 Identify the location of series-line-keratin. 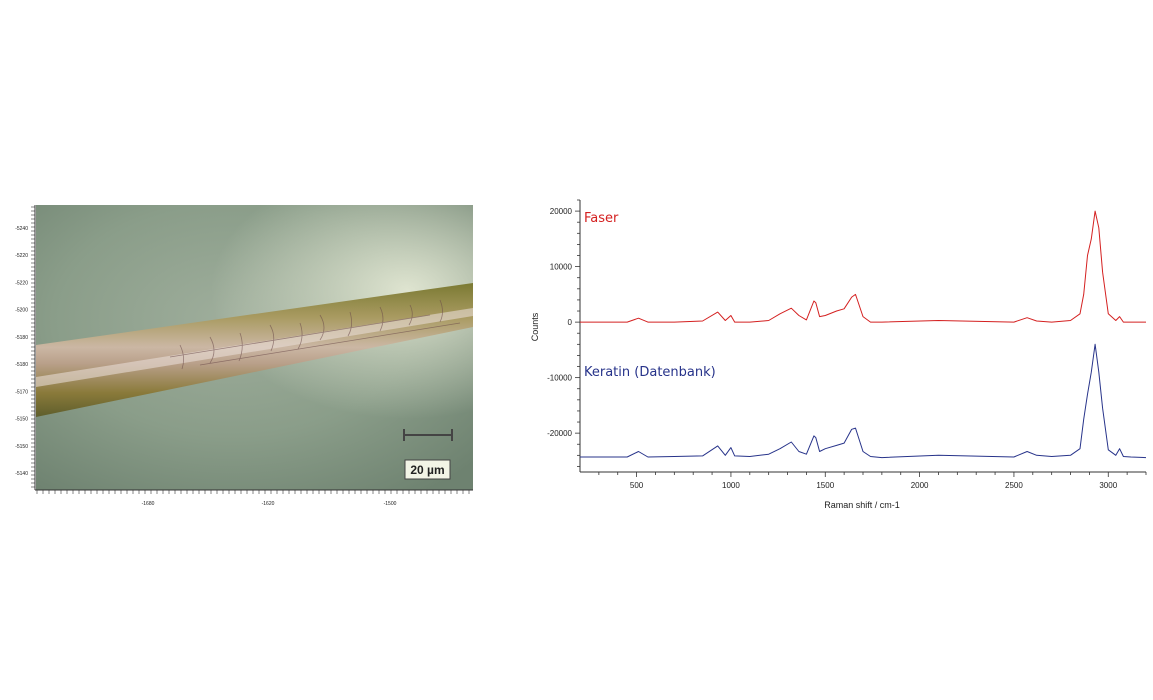
(863, 401).